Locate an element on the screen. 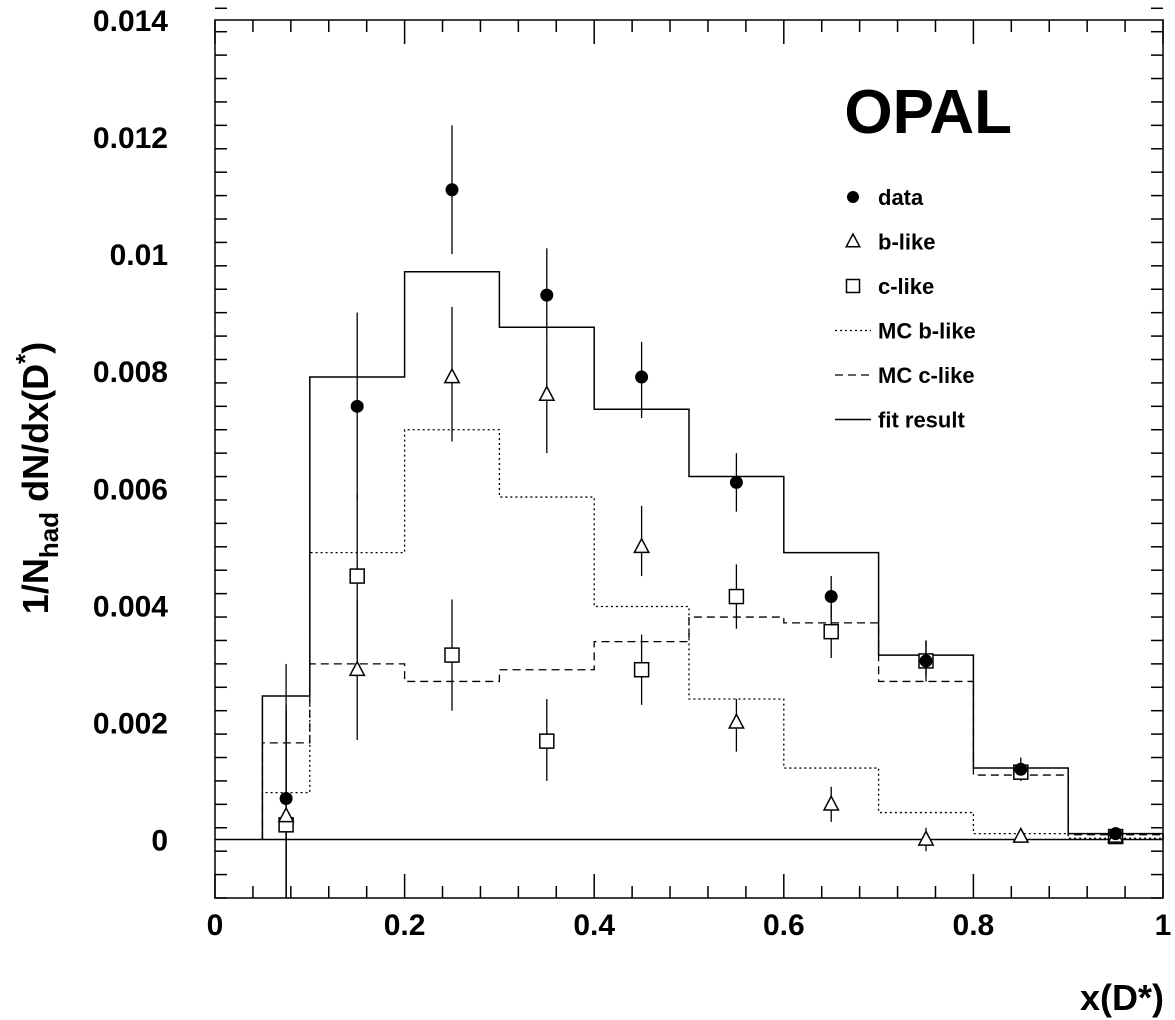 The image size is (1175, 1020). x-tick-label: 0.4 is located at coordinates (594, 925).